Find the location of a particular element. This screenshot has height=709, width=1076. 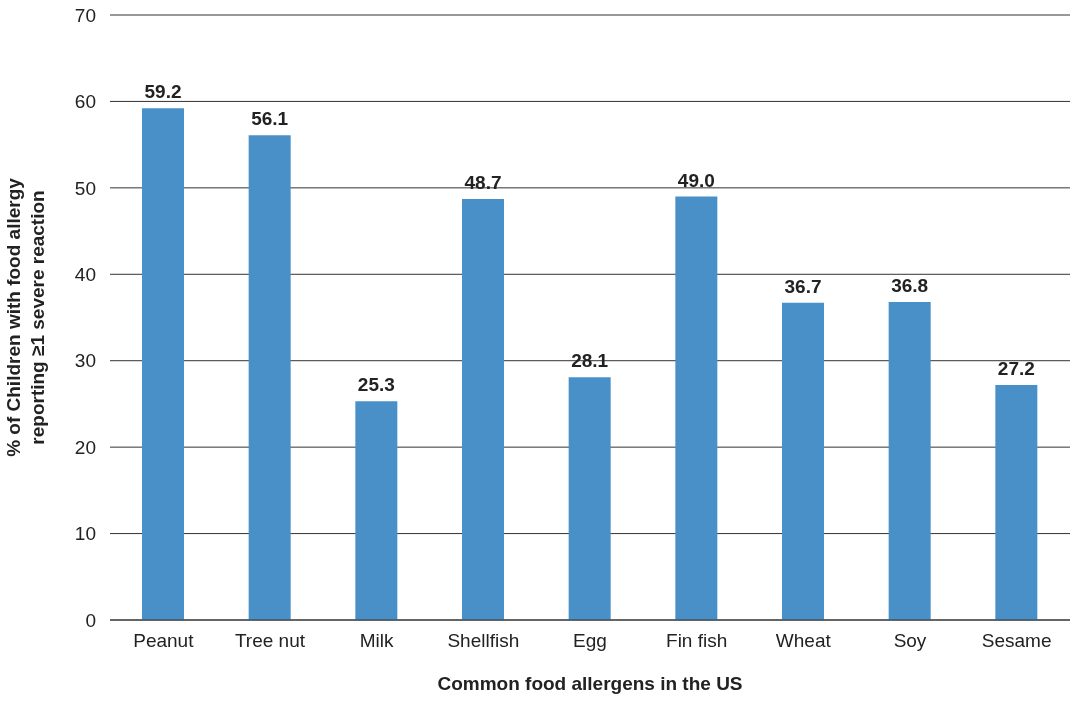

y-tick-label: 40 is located at coordinates (85, 275).